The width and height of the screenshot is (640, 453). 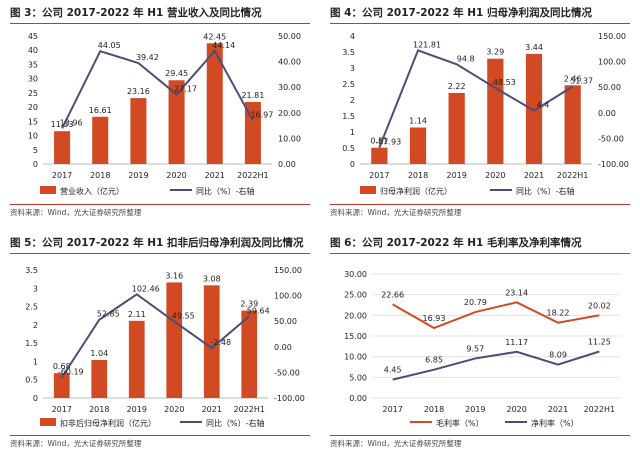 I want to click on line-data-label: -60.19, so click(x=71, y=372).